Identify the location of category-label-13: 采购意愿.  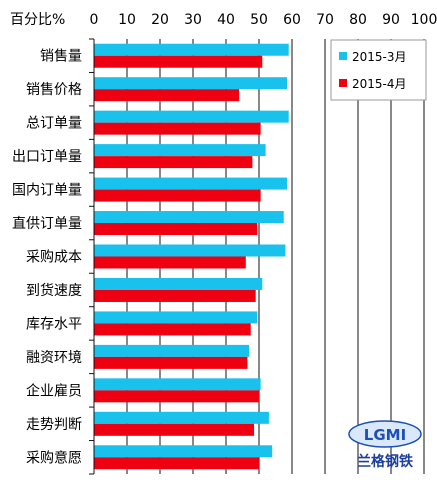
(54, 457).